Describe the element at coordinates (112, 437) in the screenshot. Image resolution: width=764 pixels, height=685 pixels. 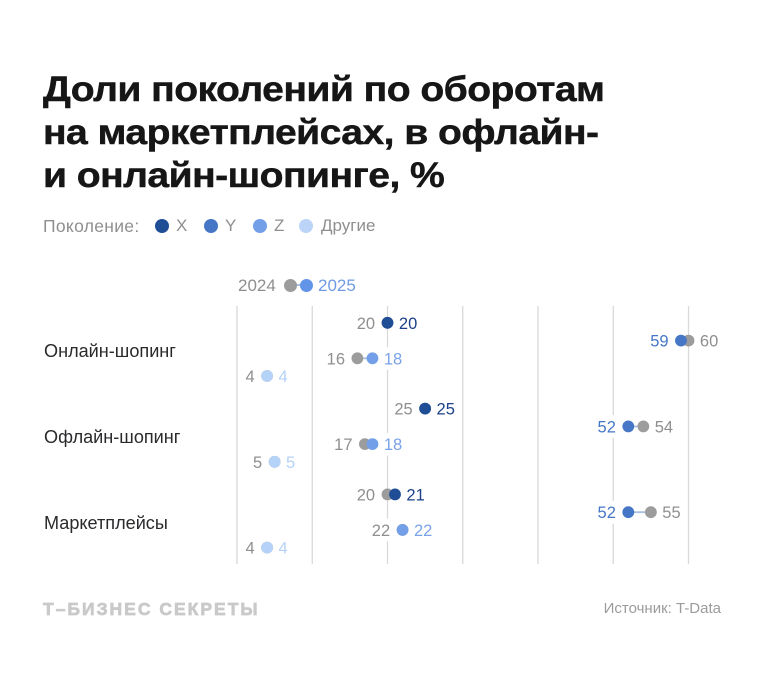
I see `svg-text: Офлайн-шопинг` at that location.